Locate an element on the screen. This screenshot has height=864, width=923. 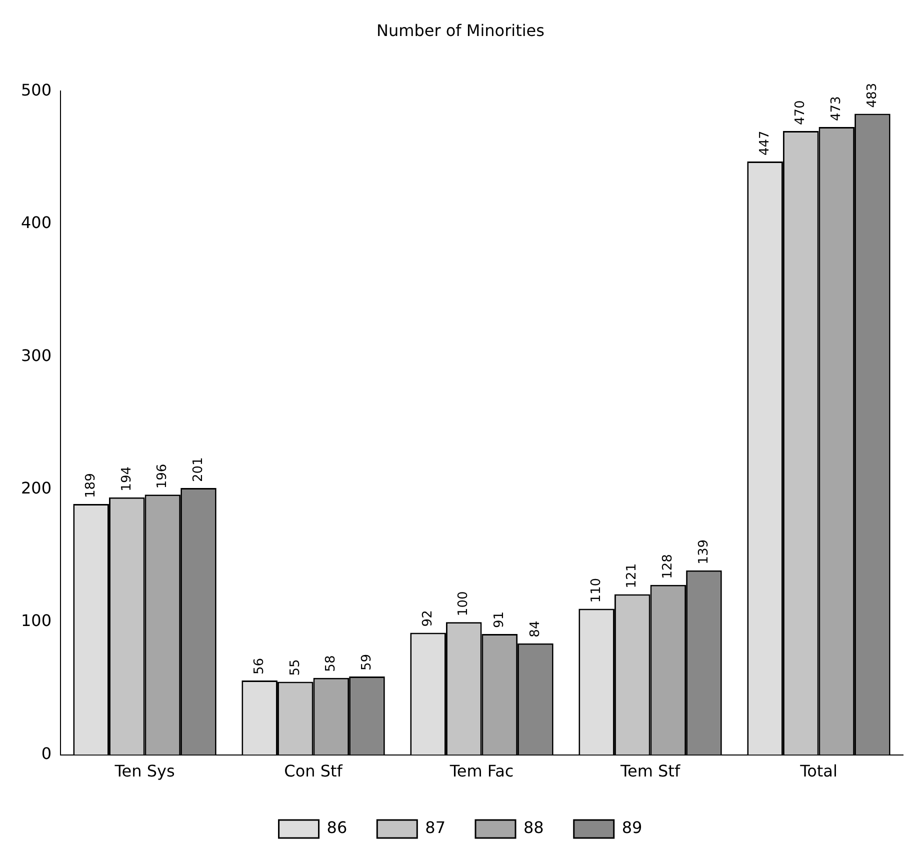
x-tick-label: Con Stf is located at coordinates (313, 771).